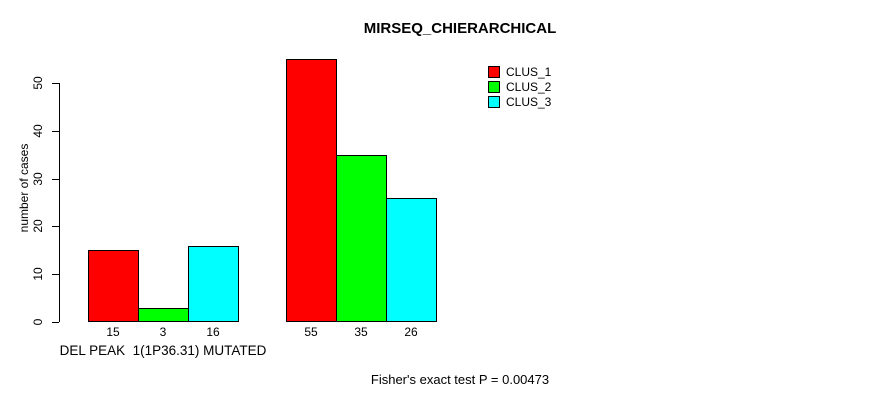  Describe the element at coordinates (163, 350) in the screenshot. I see `x-group-label: DEL PEAK 1(1P36.31) MUTATED` at that location.